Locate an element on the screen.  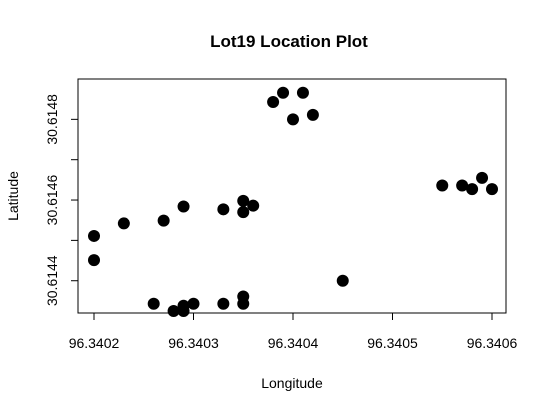
x-axis: 96.3402 96.3403 96.3404 96.3405 96.3406 is located at coordinates (293, 332).